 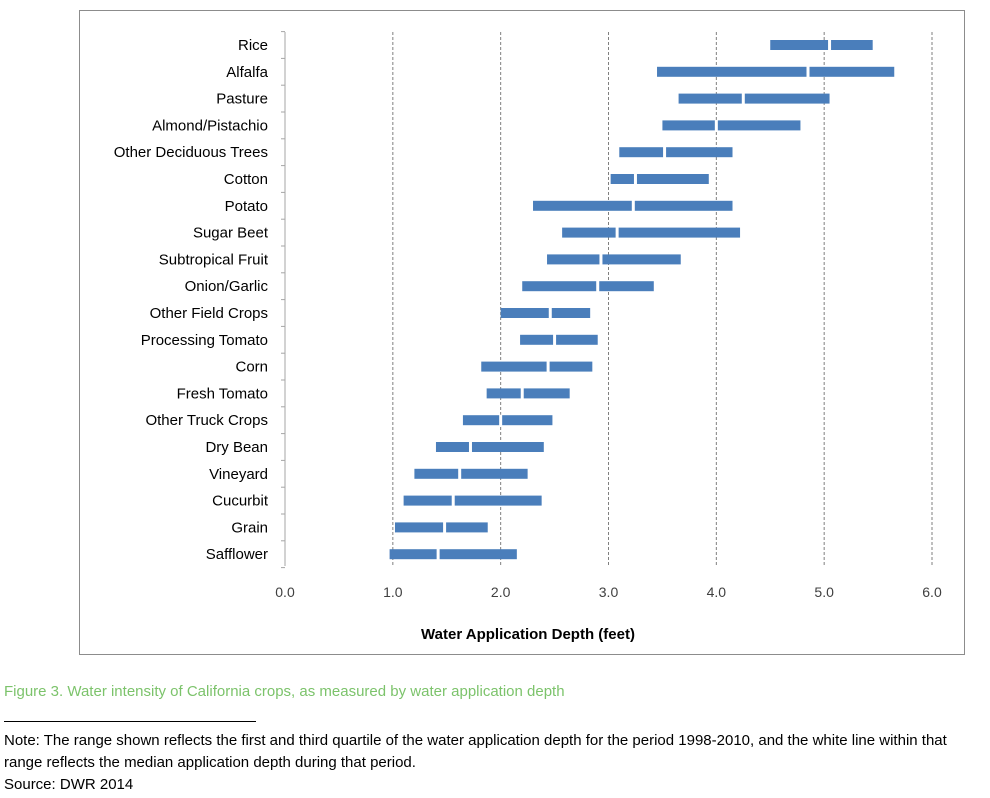 I want to click on crop-label: Other Field Crops, so click(x=209, y=313).